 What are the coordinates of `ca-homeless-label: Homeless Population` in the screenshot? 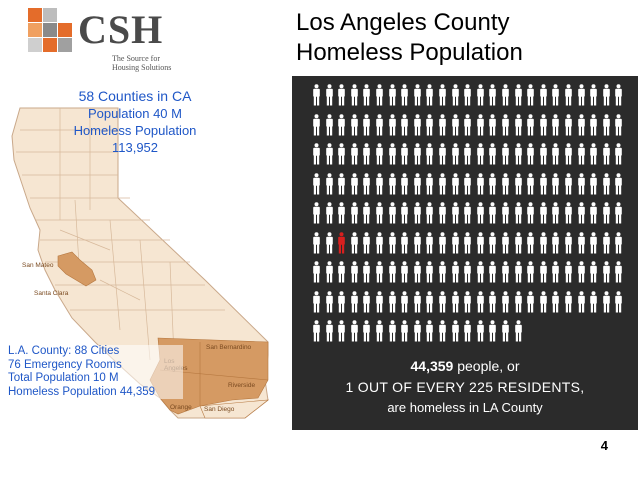 It's located at (135, 130).